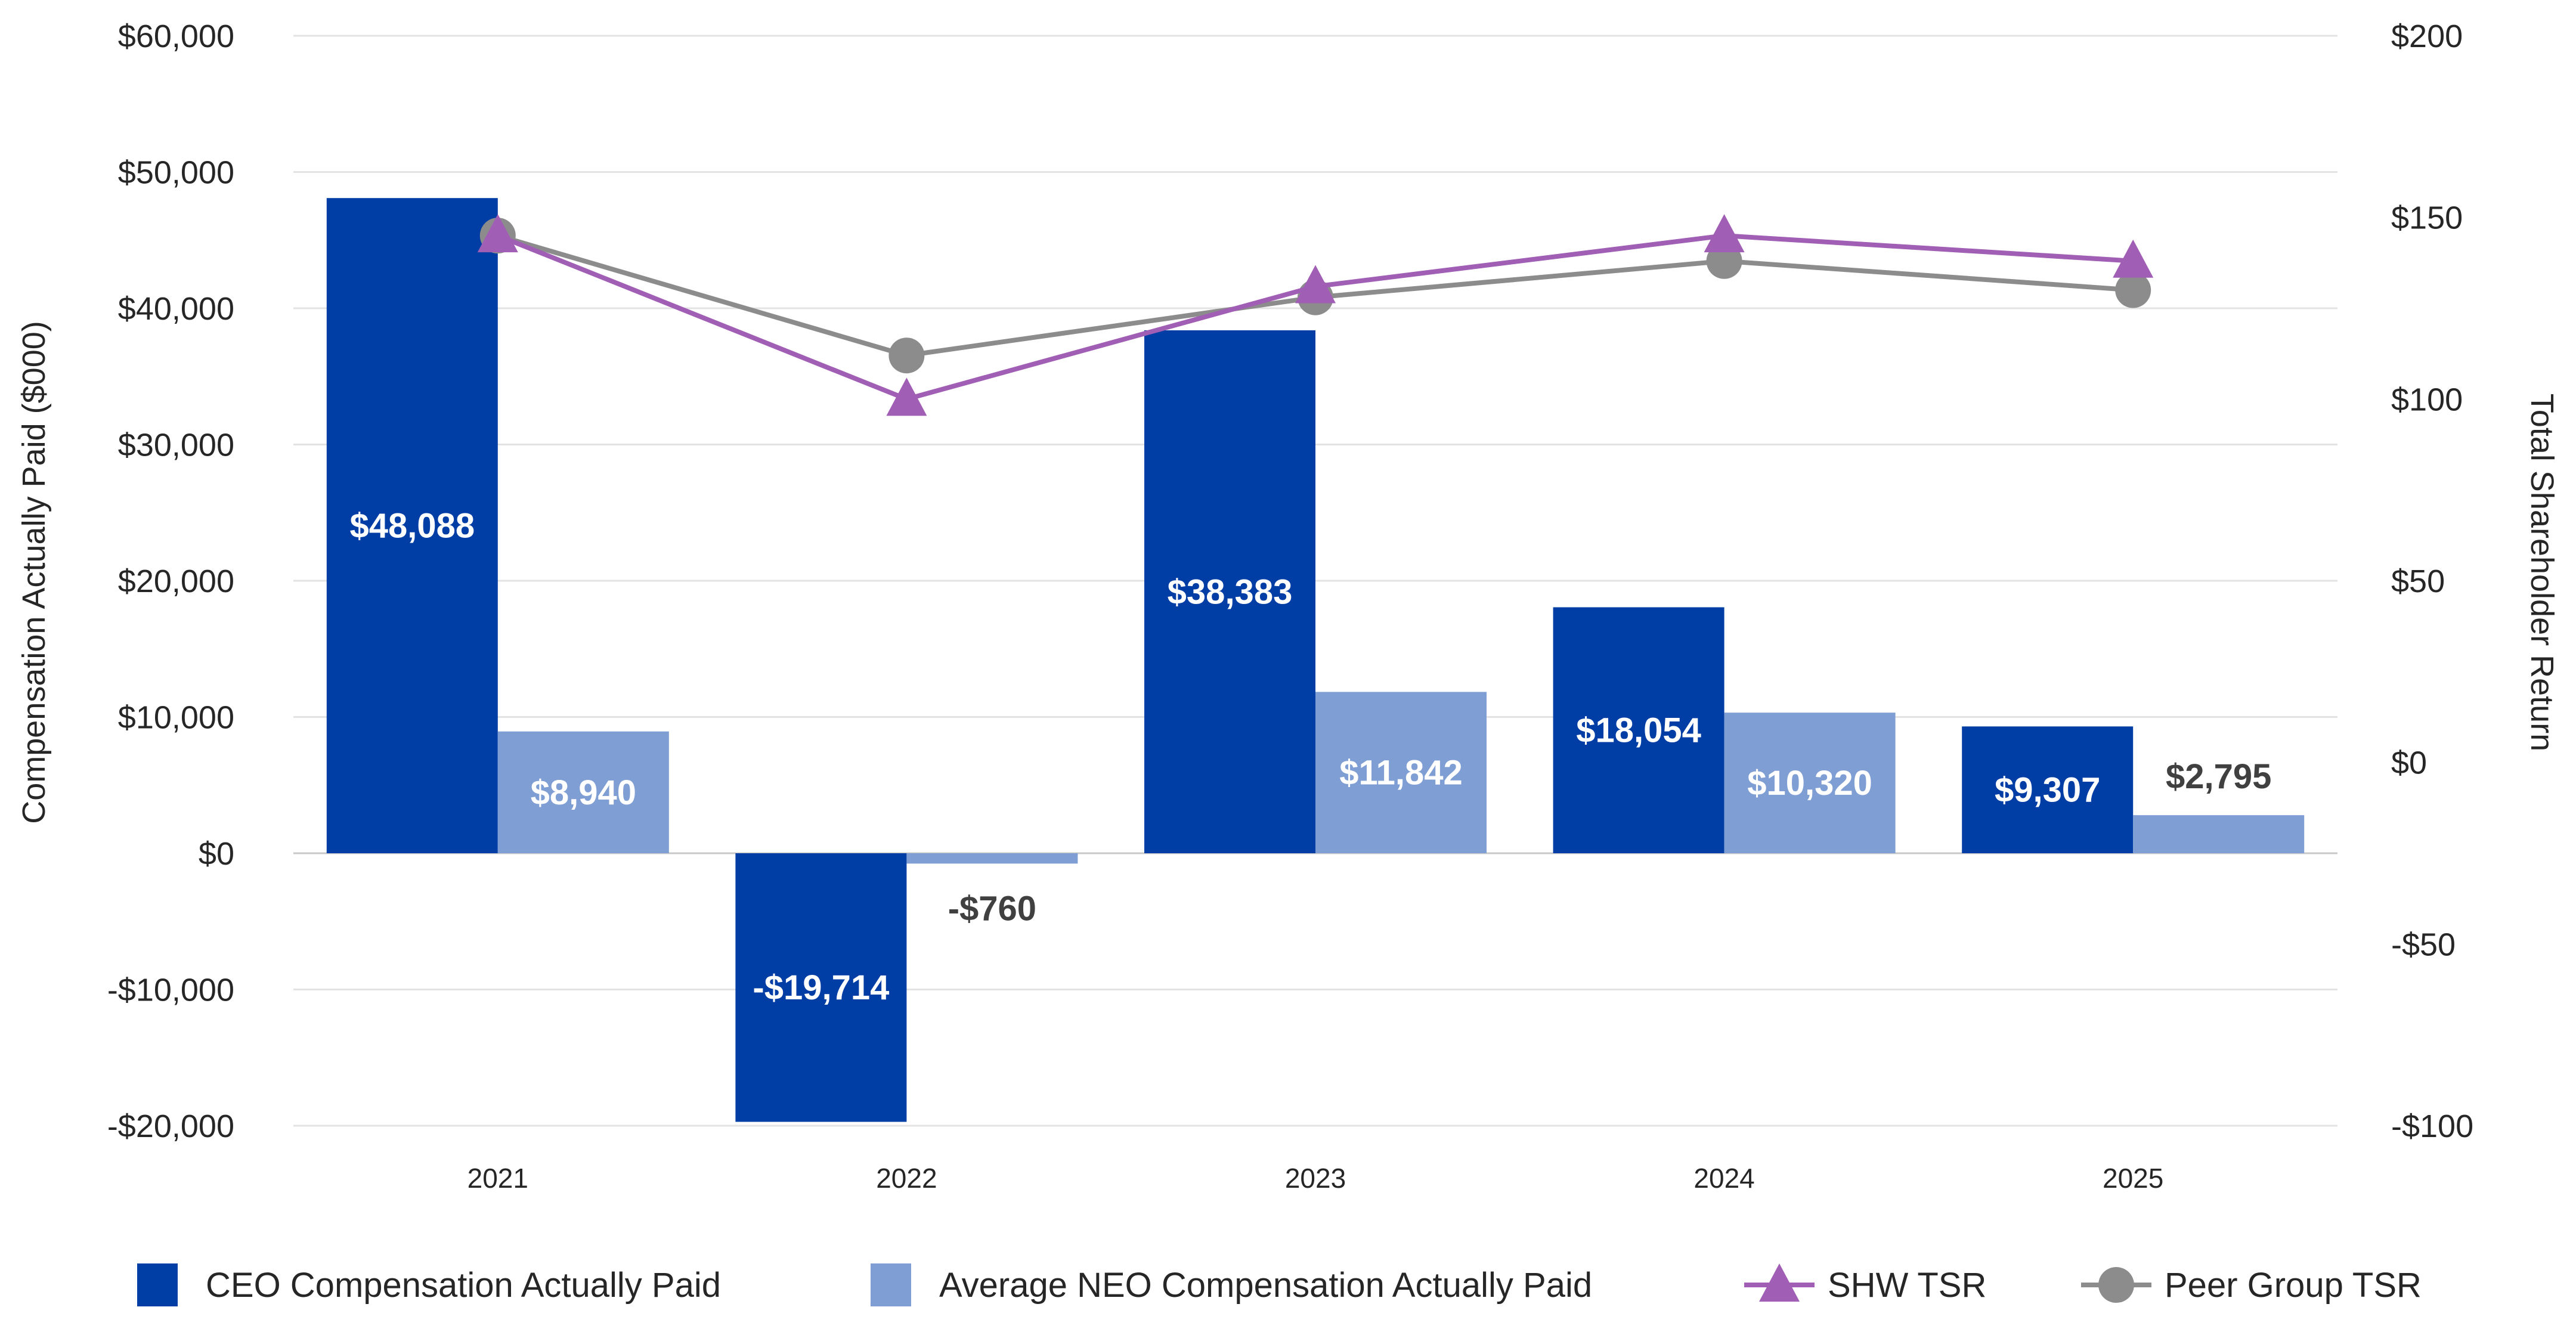 The image size is (2576, 1338). Describe the element at coordinates (34, 572) in the screenshot. I see `y-axis-title: Compensation Actually Paid ($000)` at that location.